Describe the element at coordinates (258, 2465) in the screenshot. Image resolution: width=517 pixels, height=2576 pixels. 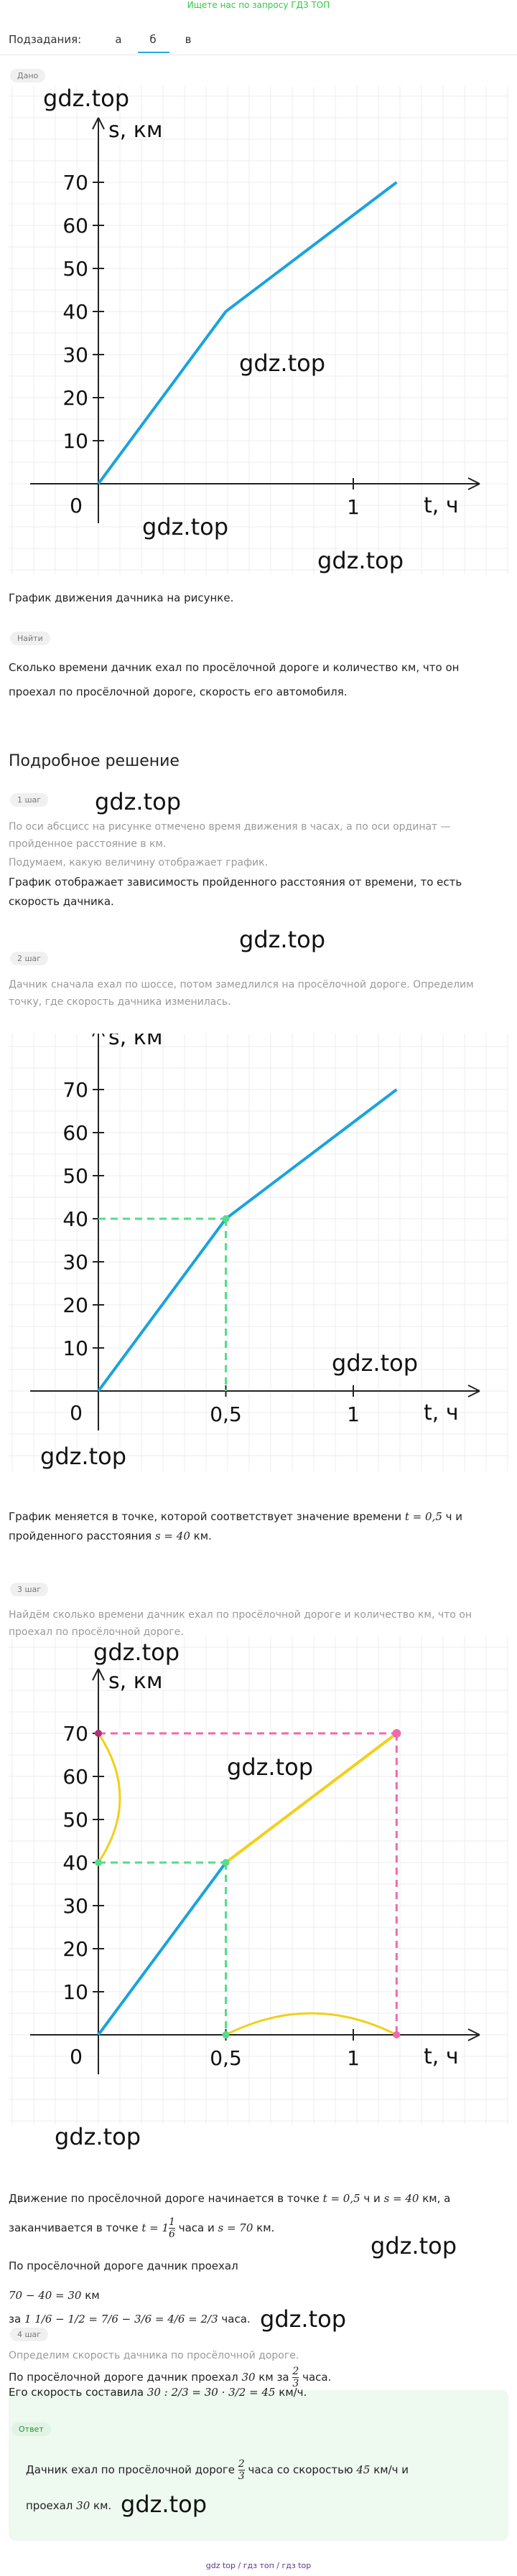
I see `answer-box` at that location.